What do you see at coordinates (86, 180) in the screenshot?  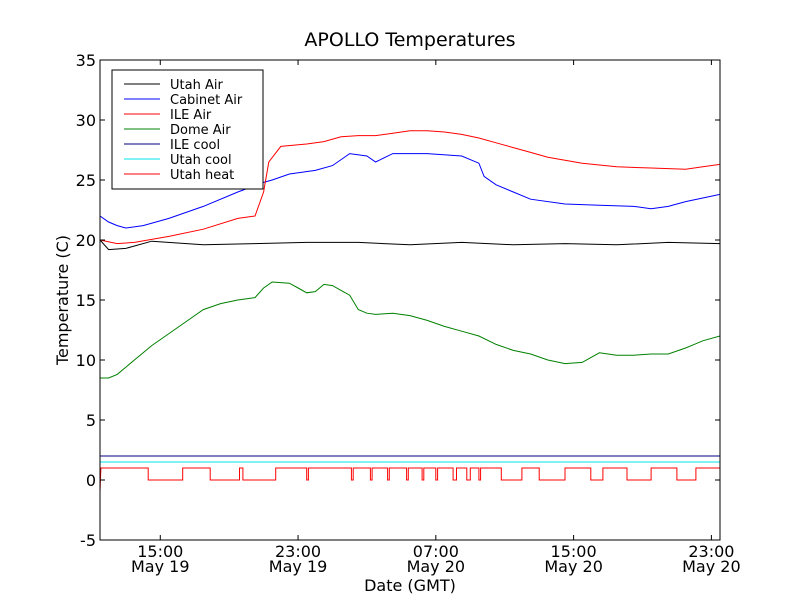 I see `y-tick-label: 25` at bounding box center [86, 180].